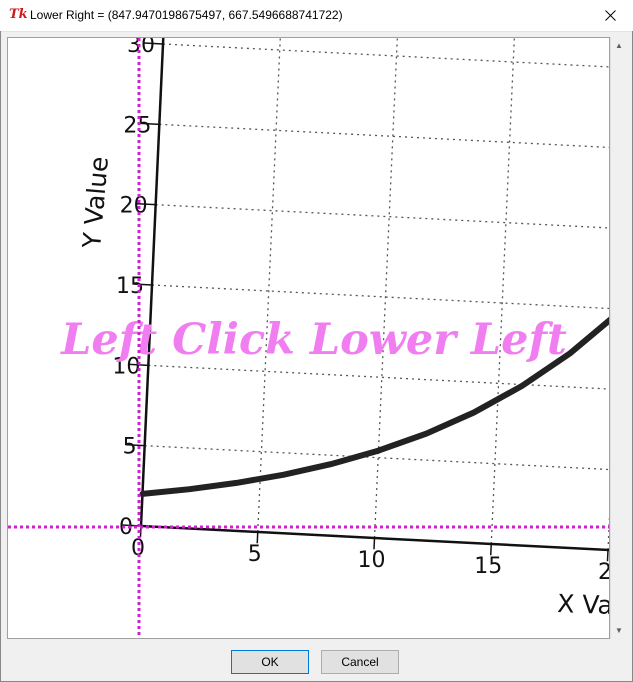 The width and height of the screenshot is (633, 682). I want to click on cancel-button: Cancel, so click(360, 662).